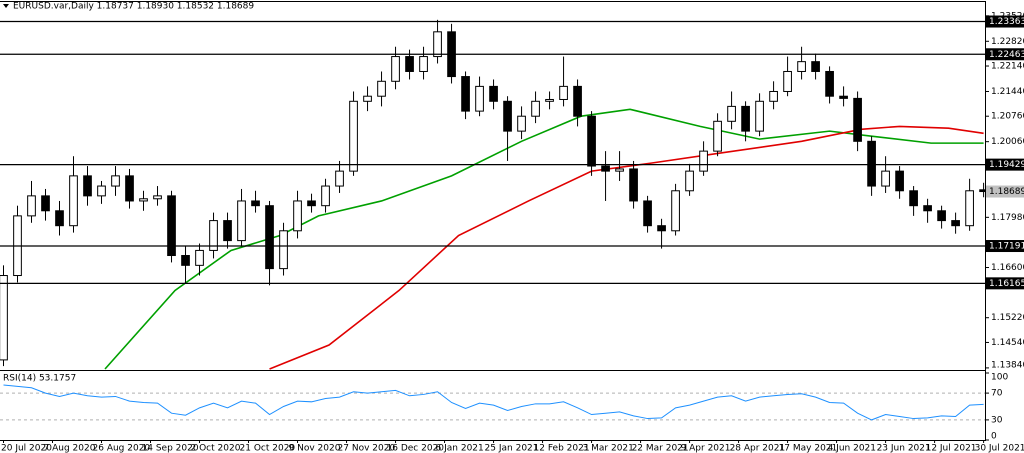 This screenshot has height=453, width=1024. What do you see at coordinates (1007, 366) in the screenshot?
I see `y-tick-label: 1.13840` at bounding box center [1007, 366].